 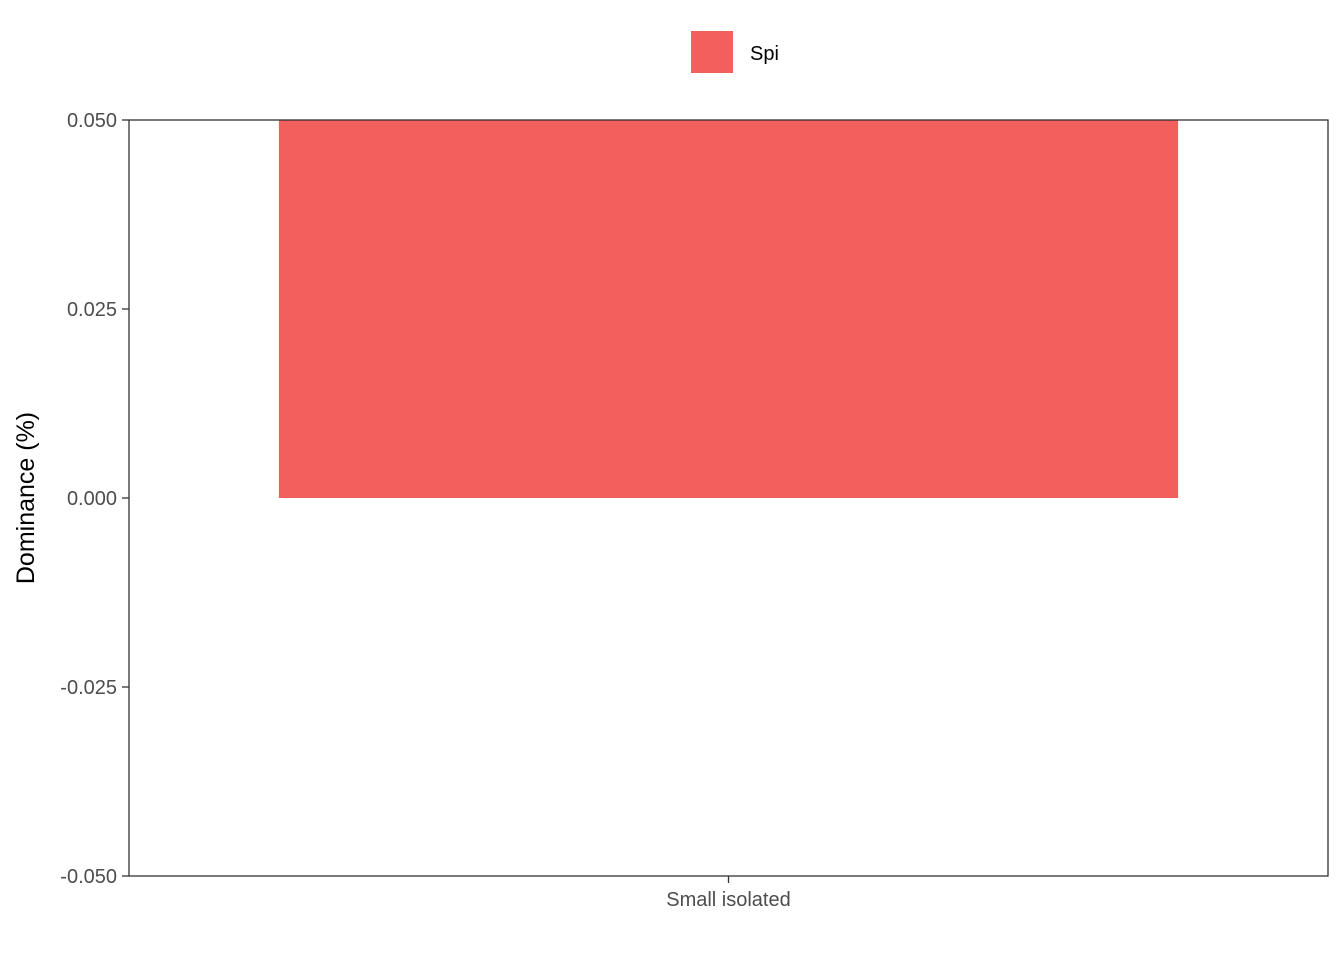 I want to click on y-axis-title: Dominance (%), so click(x=26, y=498).